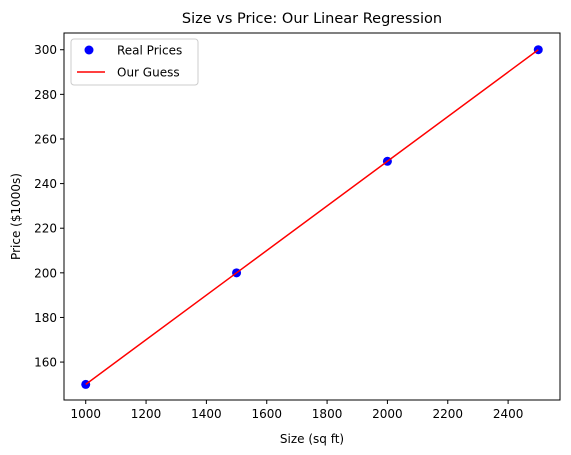 The width and height of the screenshot is (571, 455). I want to click on y-tick-label: 200, so click(45, 273).